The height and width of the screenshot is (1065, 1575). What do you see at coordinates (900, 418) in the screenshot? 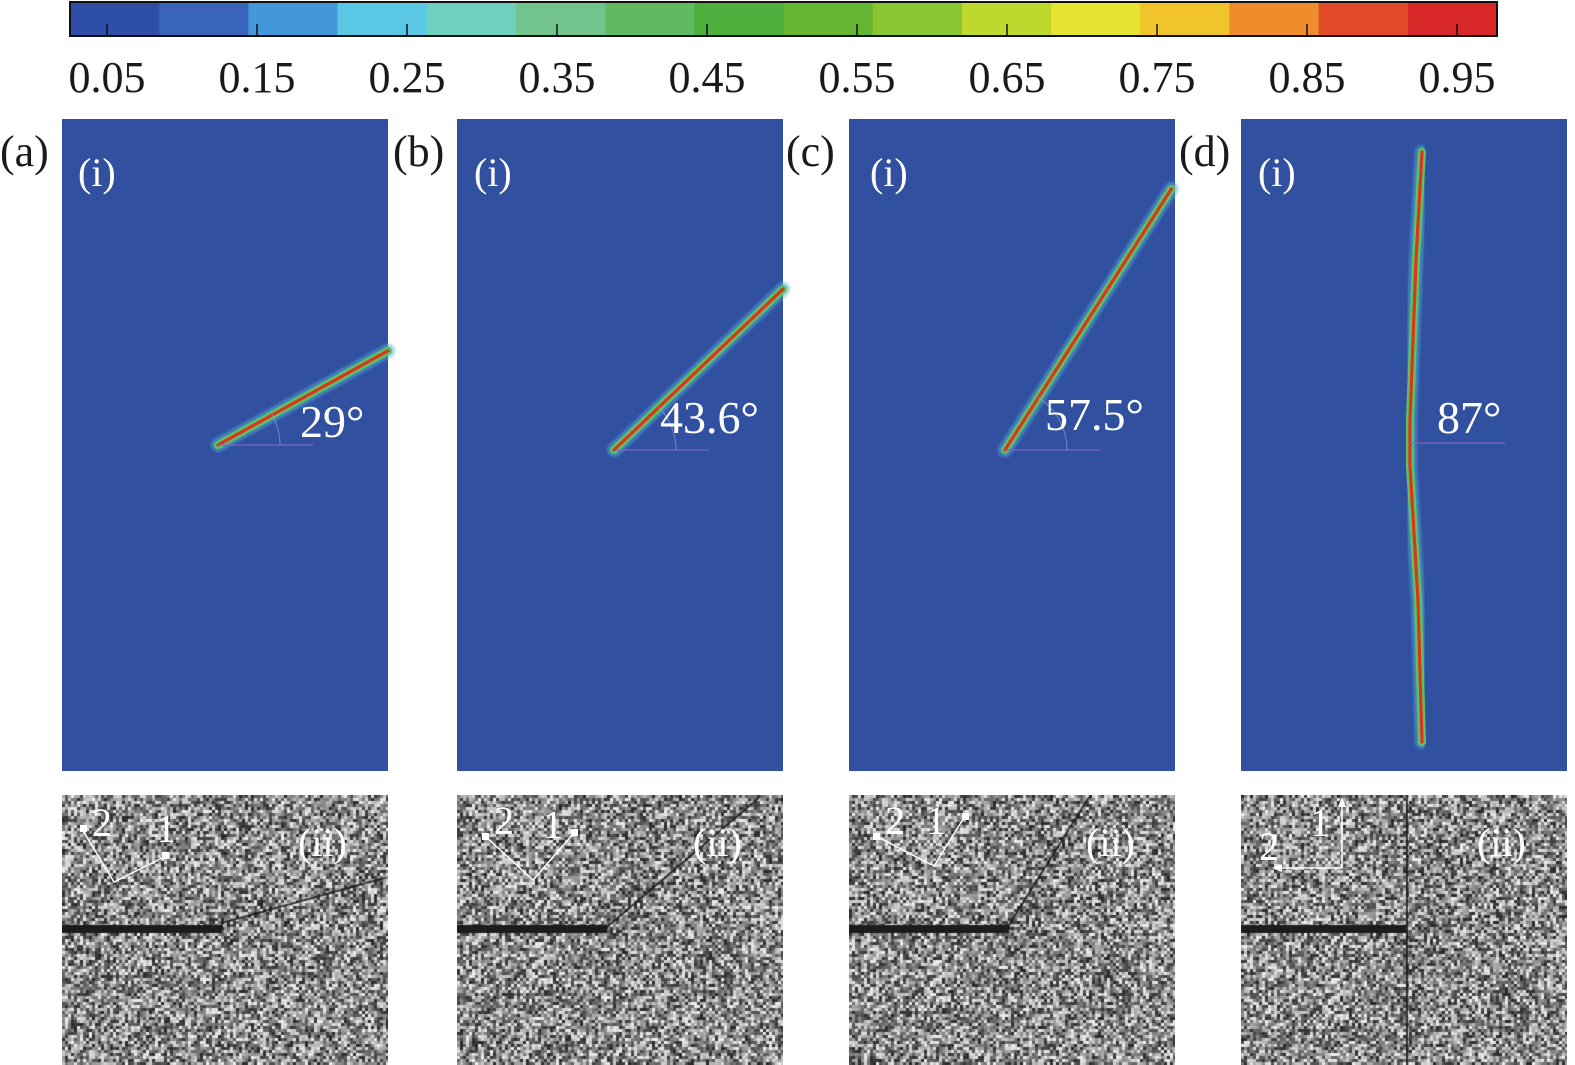
I see `angle-annotations: 29° 43.6° 57.5° 87°` at bounding box center [900, 418].